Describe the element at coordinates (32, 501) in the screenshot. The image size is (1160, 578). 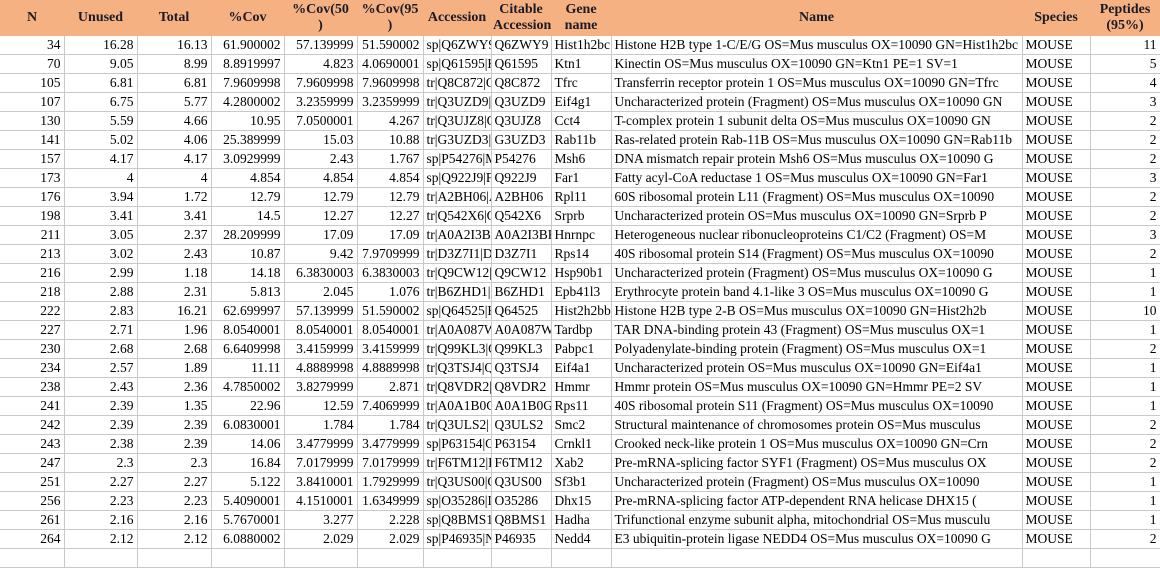
I see `cell-n: 256` at that location.